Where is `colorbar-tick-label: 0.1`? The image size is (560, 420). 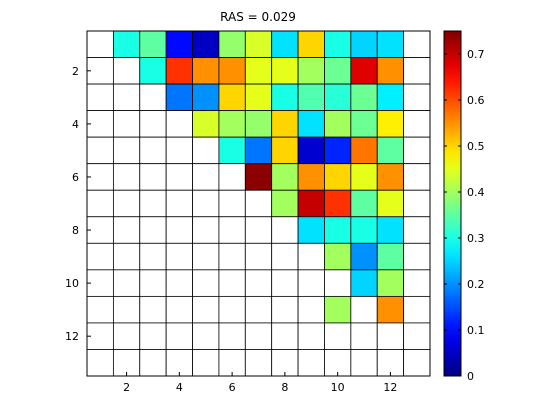
colorbar-tick-label: 0.1 is located at coordinates (476, 330).